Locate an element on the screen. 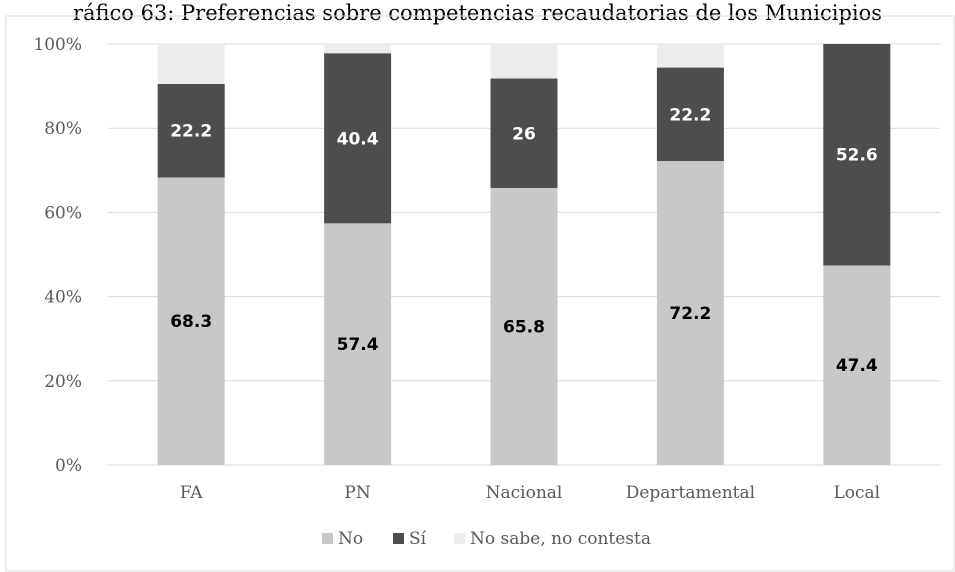  x-category-label: Local is located at coordinates (856, 493).